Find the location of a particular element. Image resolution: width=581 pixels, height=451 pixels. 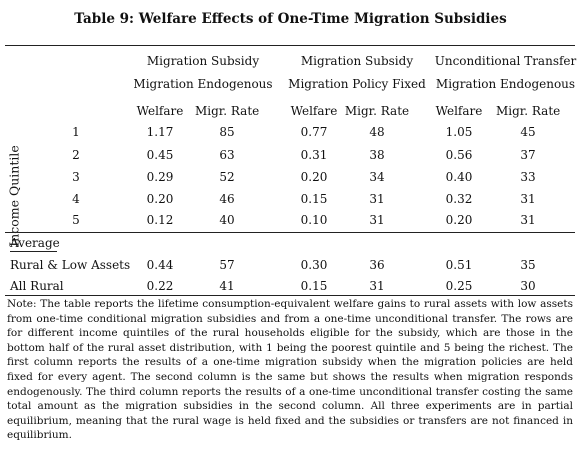

group-header-3-line1: Unconditional Transfer is located at coordinates (505, 61).